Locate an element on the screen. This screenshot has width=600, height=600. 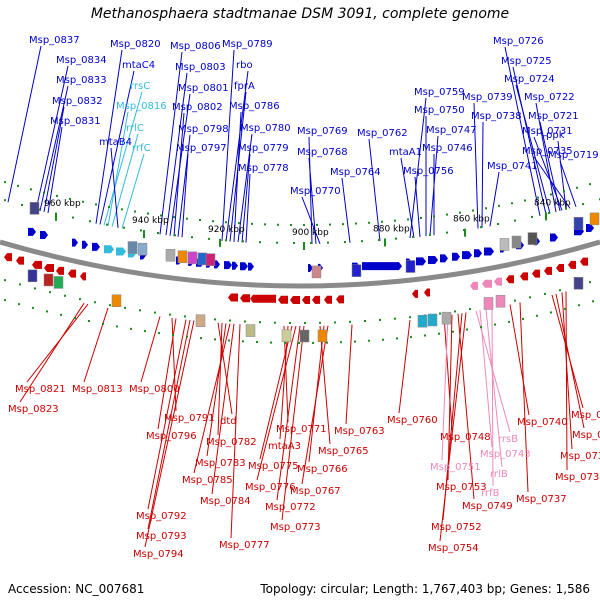
forward-gene-label: rrlC is located at coordinates (135, 128).